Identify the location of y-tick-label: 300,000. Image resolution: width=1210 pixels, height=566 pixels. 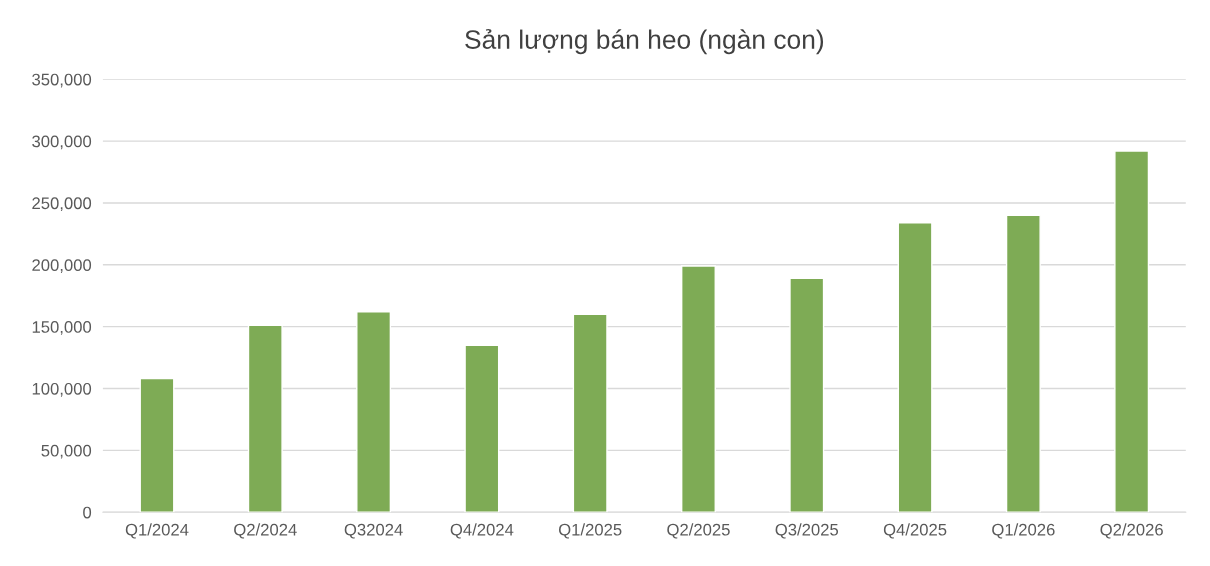
(62, 142).